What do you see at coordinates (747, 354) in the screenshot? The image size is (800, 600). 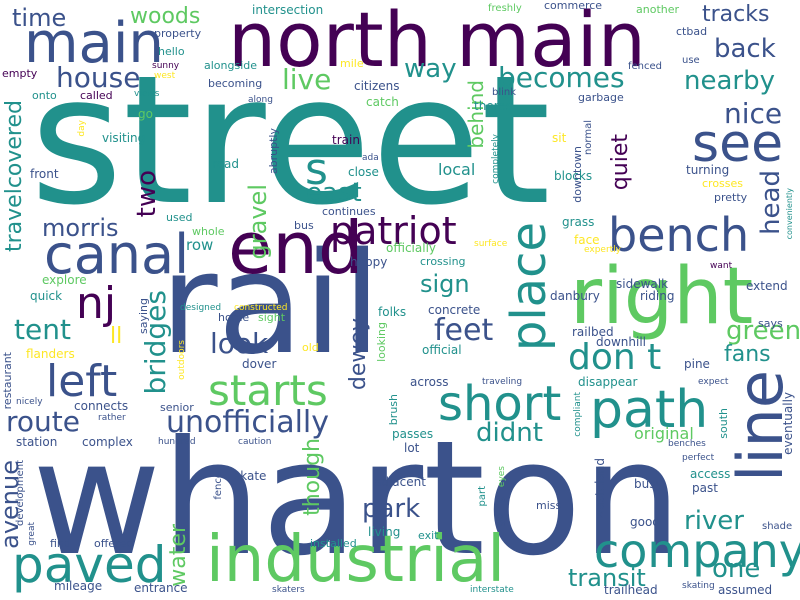 I see `word-fans: fans` at bounding box center [747, 354].